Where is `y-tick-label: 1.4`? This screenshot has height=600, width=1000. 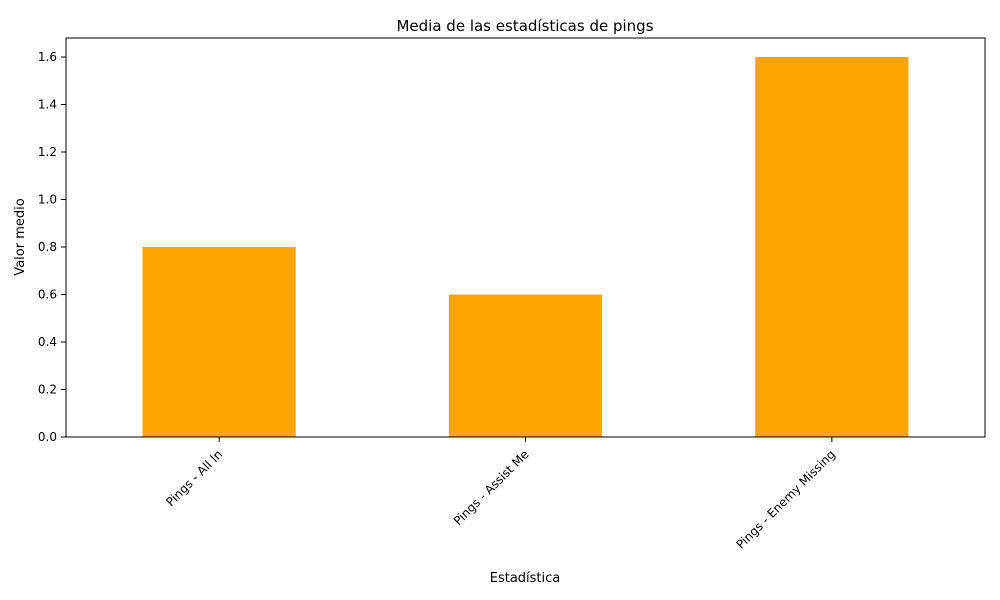
y-tick-label: 1.4 is located at coordinates (47, 105).